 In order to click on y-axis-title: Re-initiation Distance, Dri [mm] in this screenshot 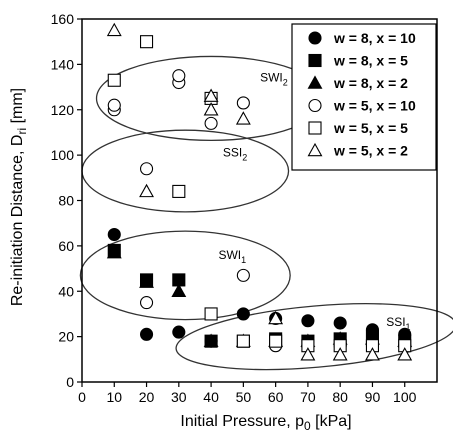, I will do `click(19, 197)`.